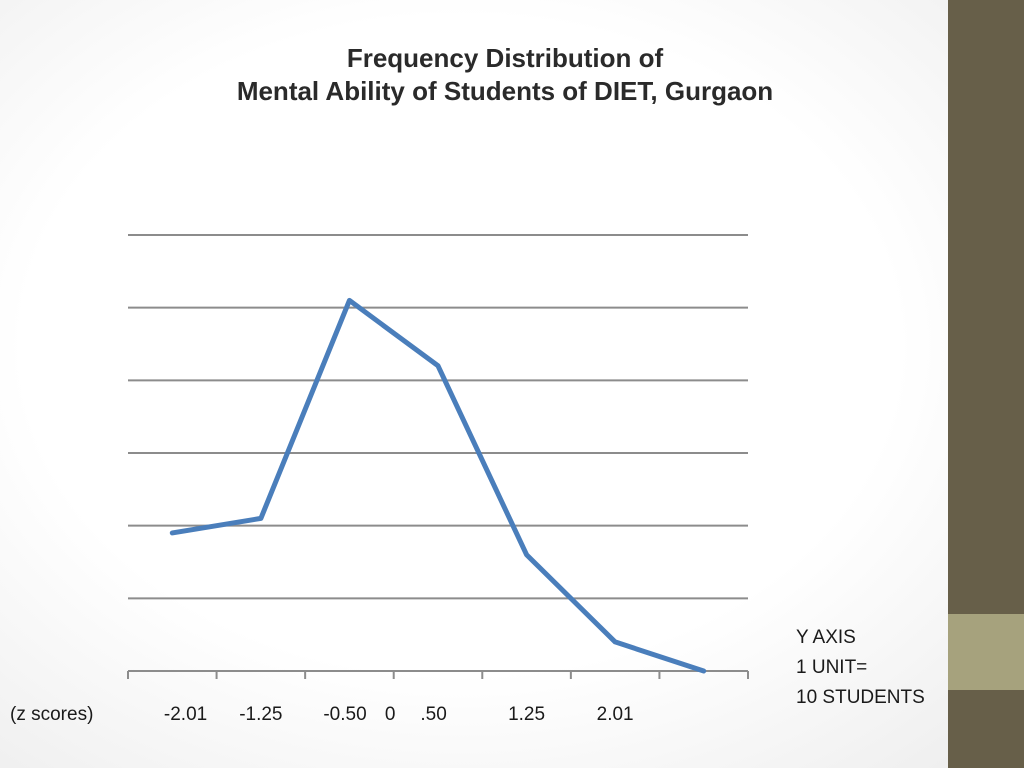 This screenshot has height=768, width=1024. Describe the element at coordinates (185, 714) in the screenshot. I see `x-tick-label: -2.01` at that location.